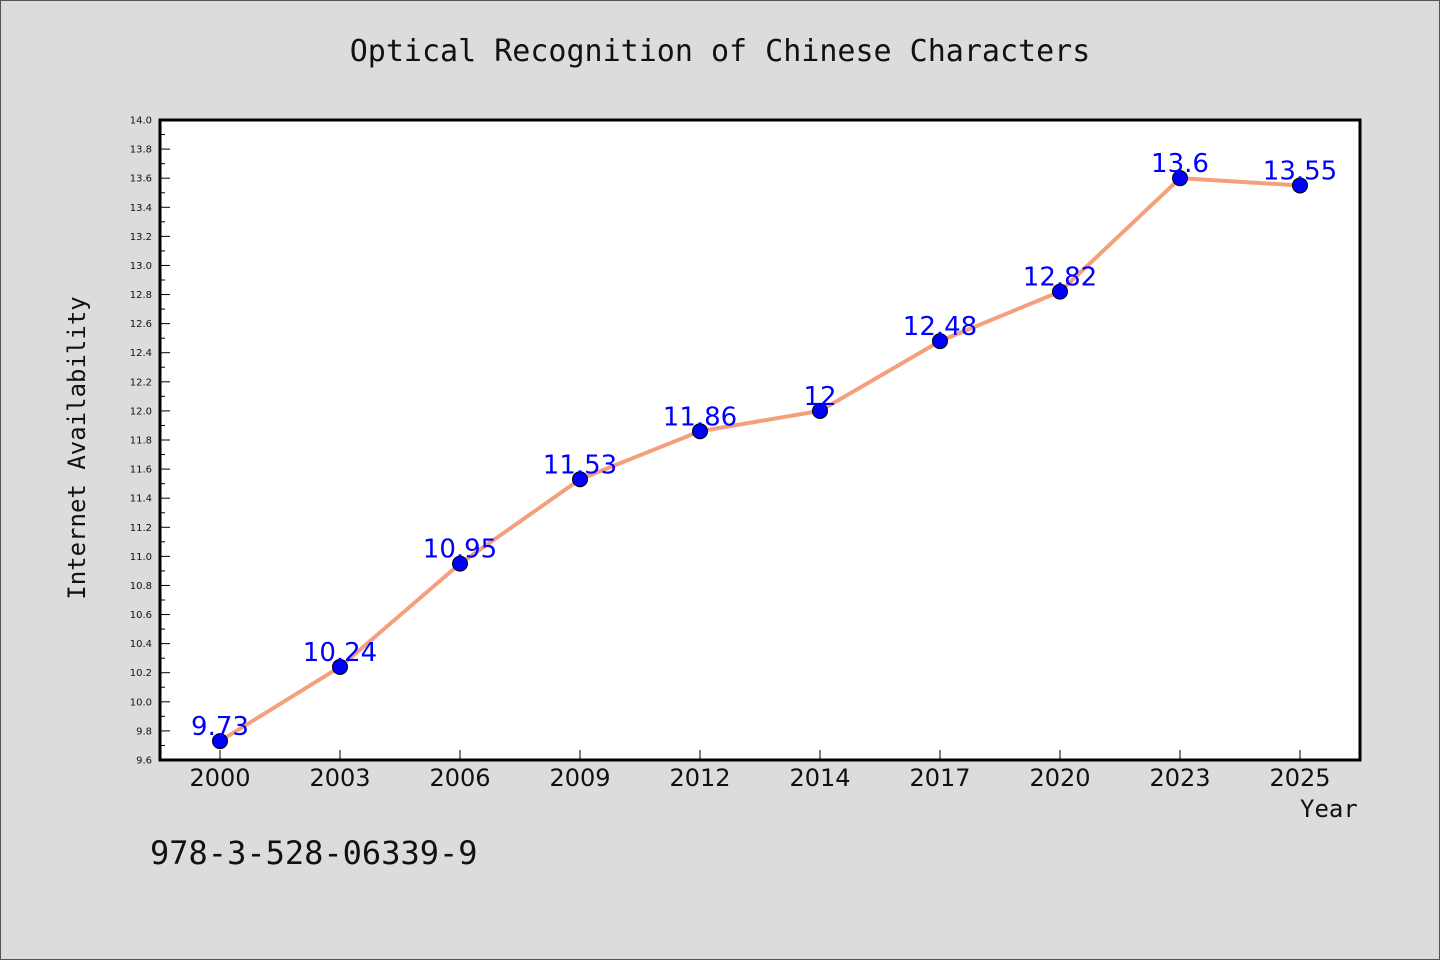  I want to click on y-tick-label: 12.8, so click(141, 295).